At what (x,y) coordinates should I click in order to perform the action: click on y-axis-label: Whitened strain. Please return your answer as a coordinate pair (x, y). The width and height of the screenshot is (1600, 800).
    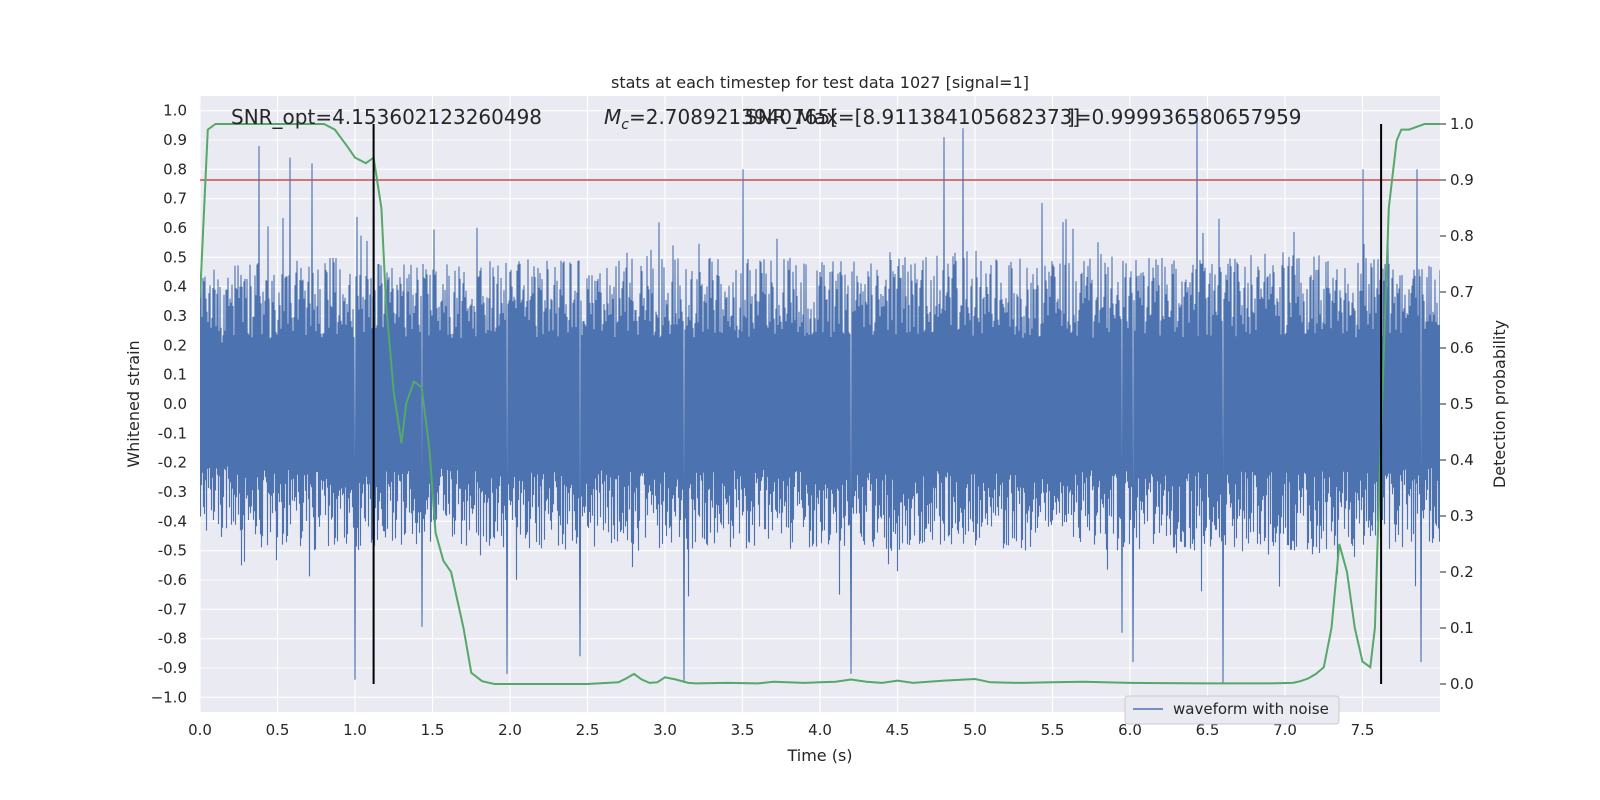
    Looking at the image, I should click on (133, 403).